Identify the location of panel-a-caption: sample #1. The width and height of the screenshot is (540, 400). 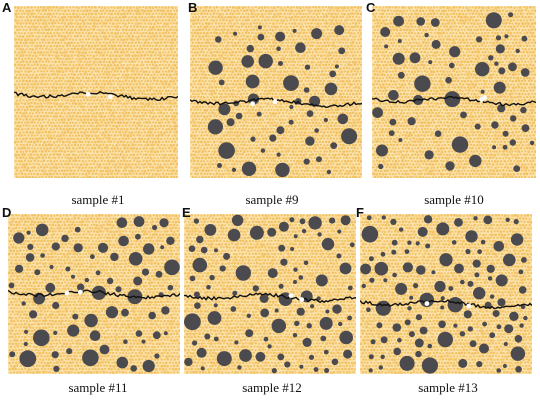
(98, 199).